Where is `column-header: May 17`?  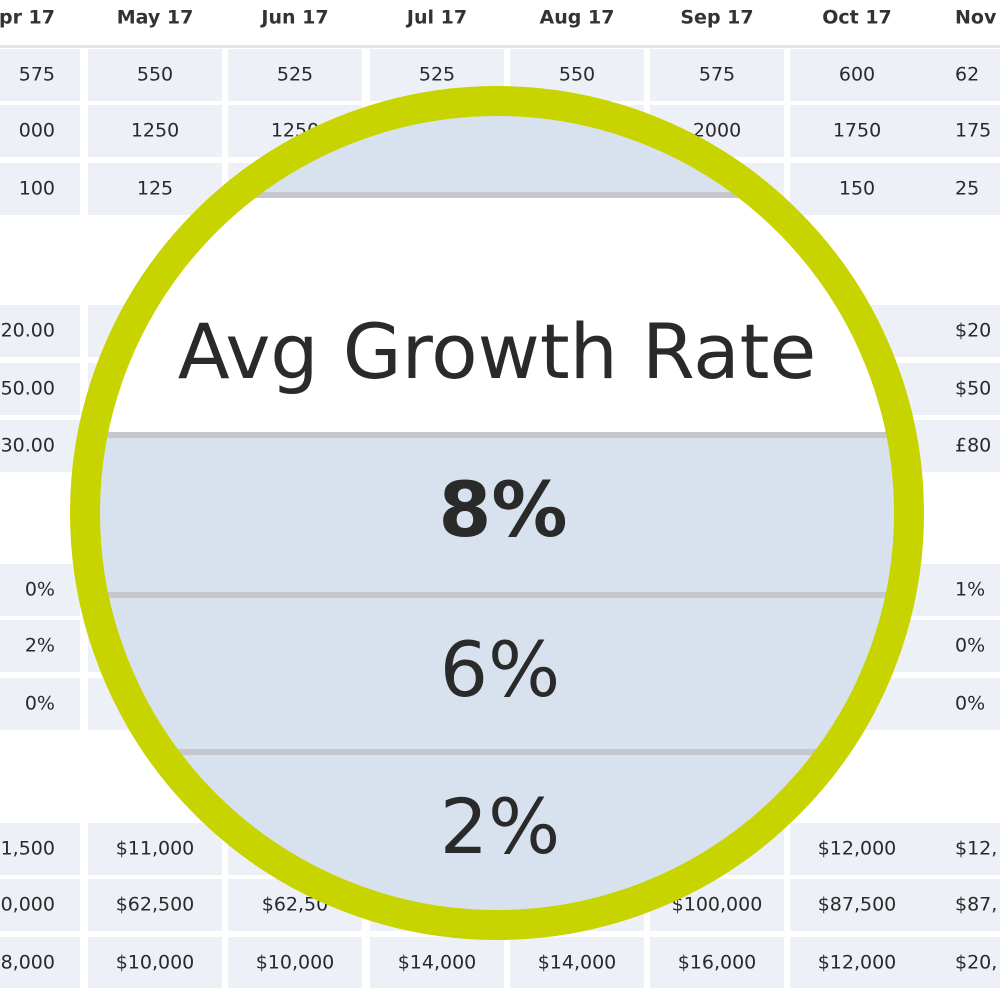
column-header: May 17 is located at coordinates (155, 18).